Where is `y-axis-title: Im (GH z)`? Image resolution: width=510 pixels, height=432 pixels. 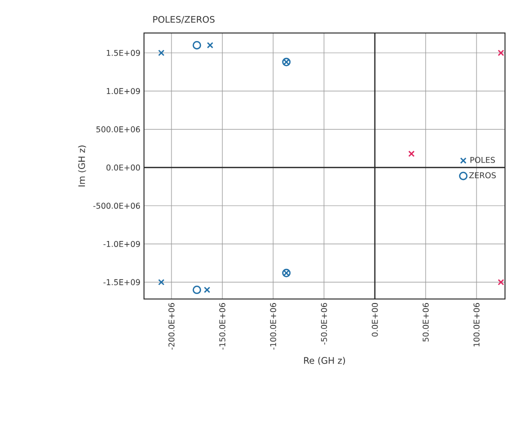 y-axis-title: Im (GH z) is located at coordinates (82, 166).